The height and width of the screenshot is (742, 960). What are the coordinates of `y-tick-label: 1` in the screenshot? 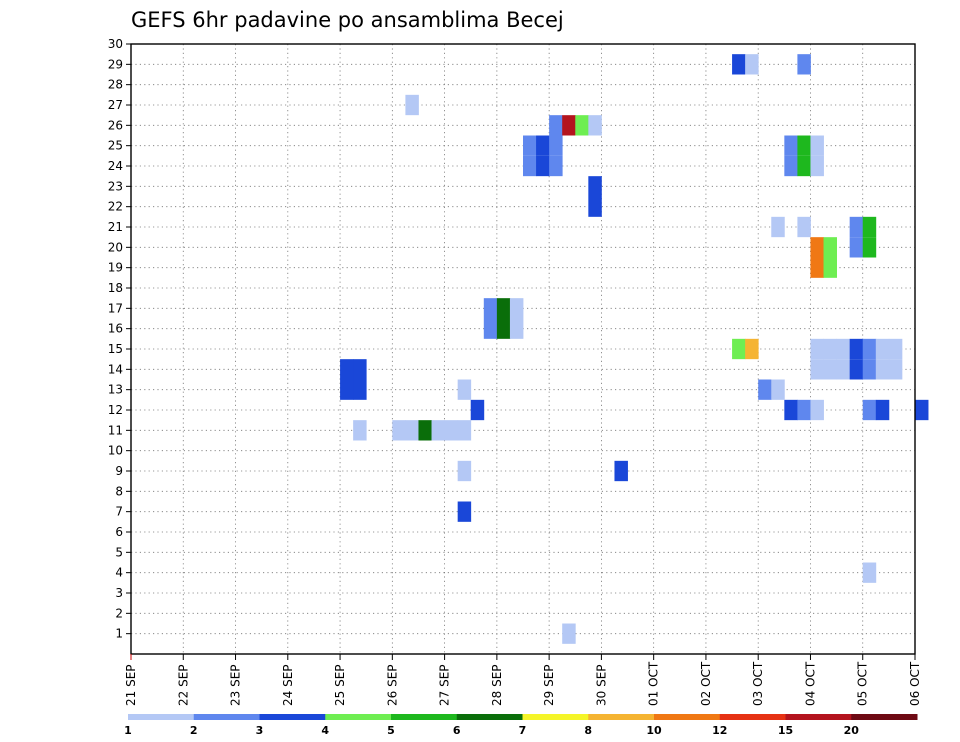 It's located at (119, 634).